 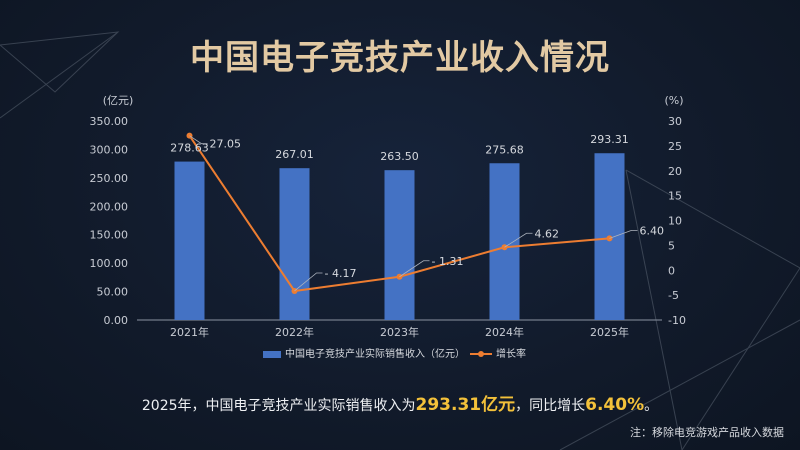 I want to click on legend-item-growth: 增长率, so click(x=498, y=352).